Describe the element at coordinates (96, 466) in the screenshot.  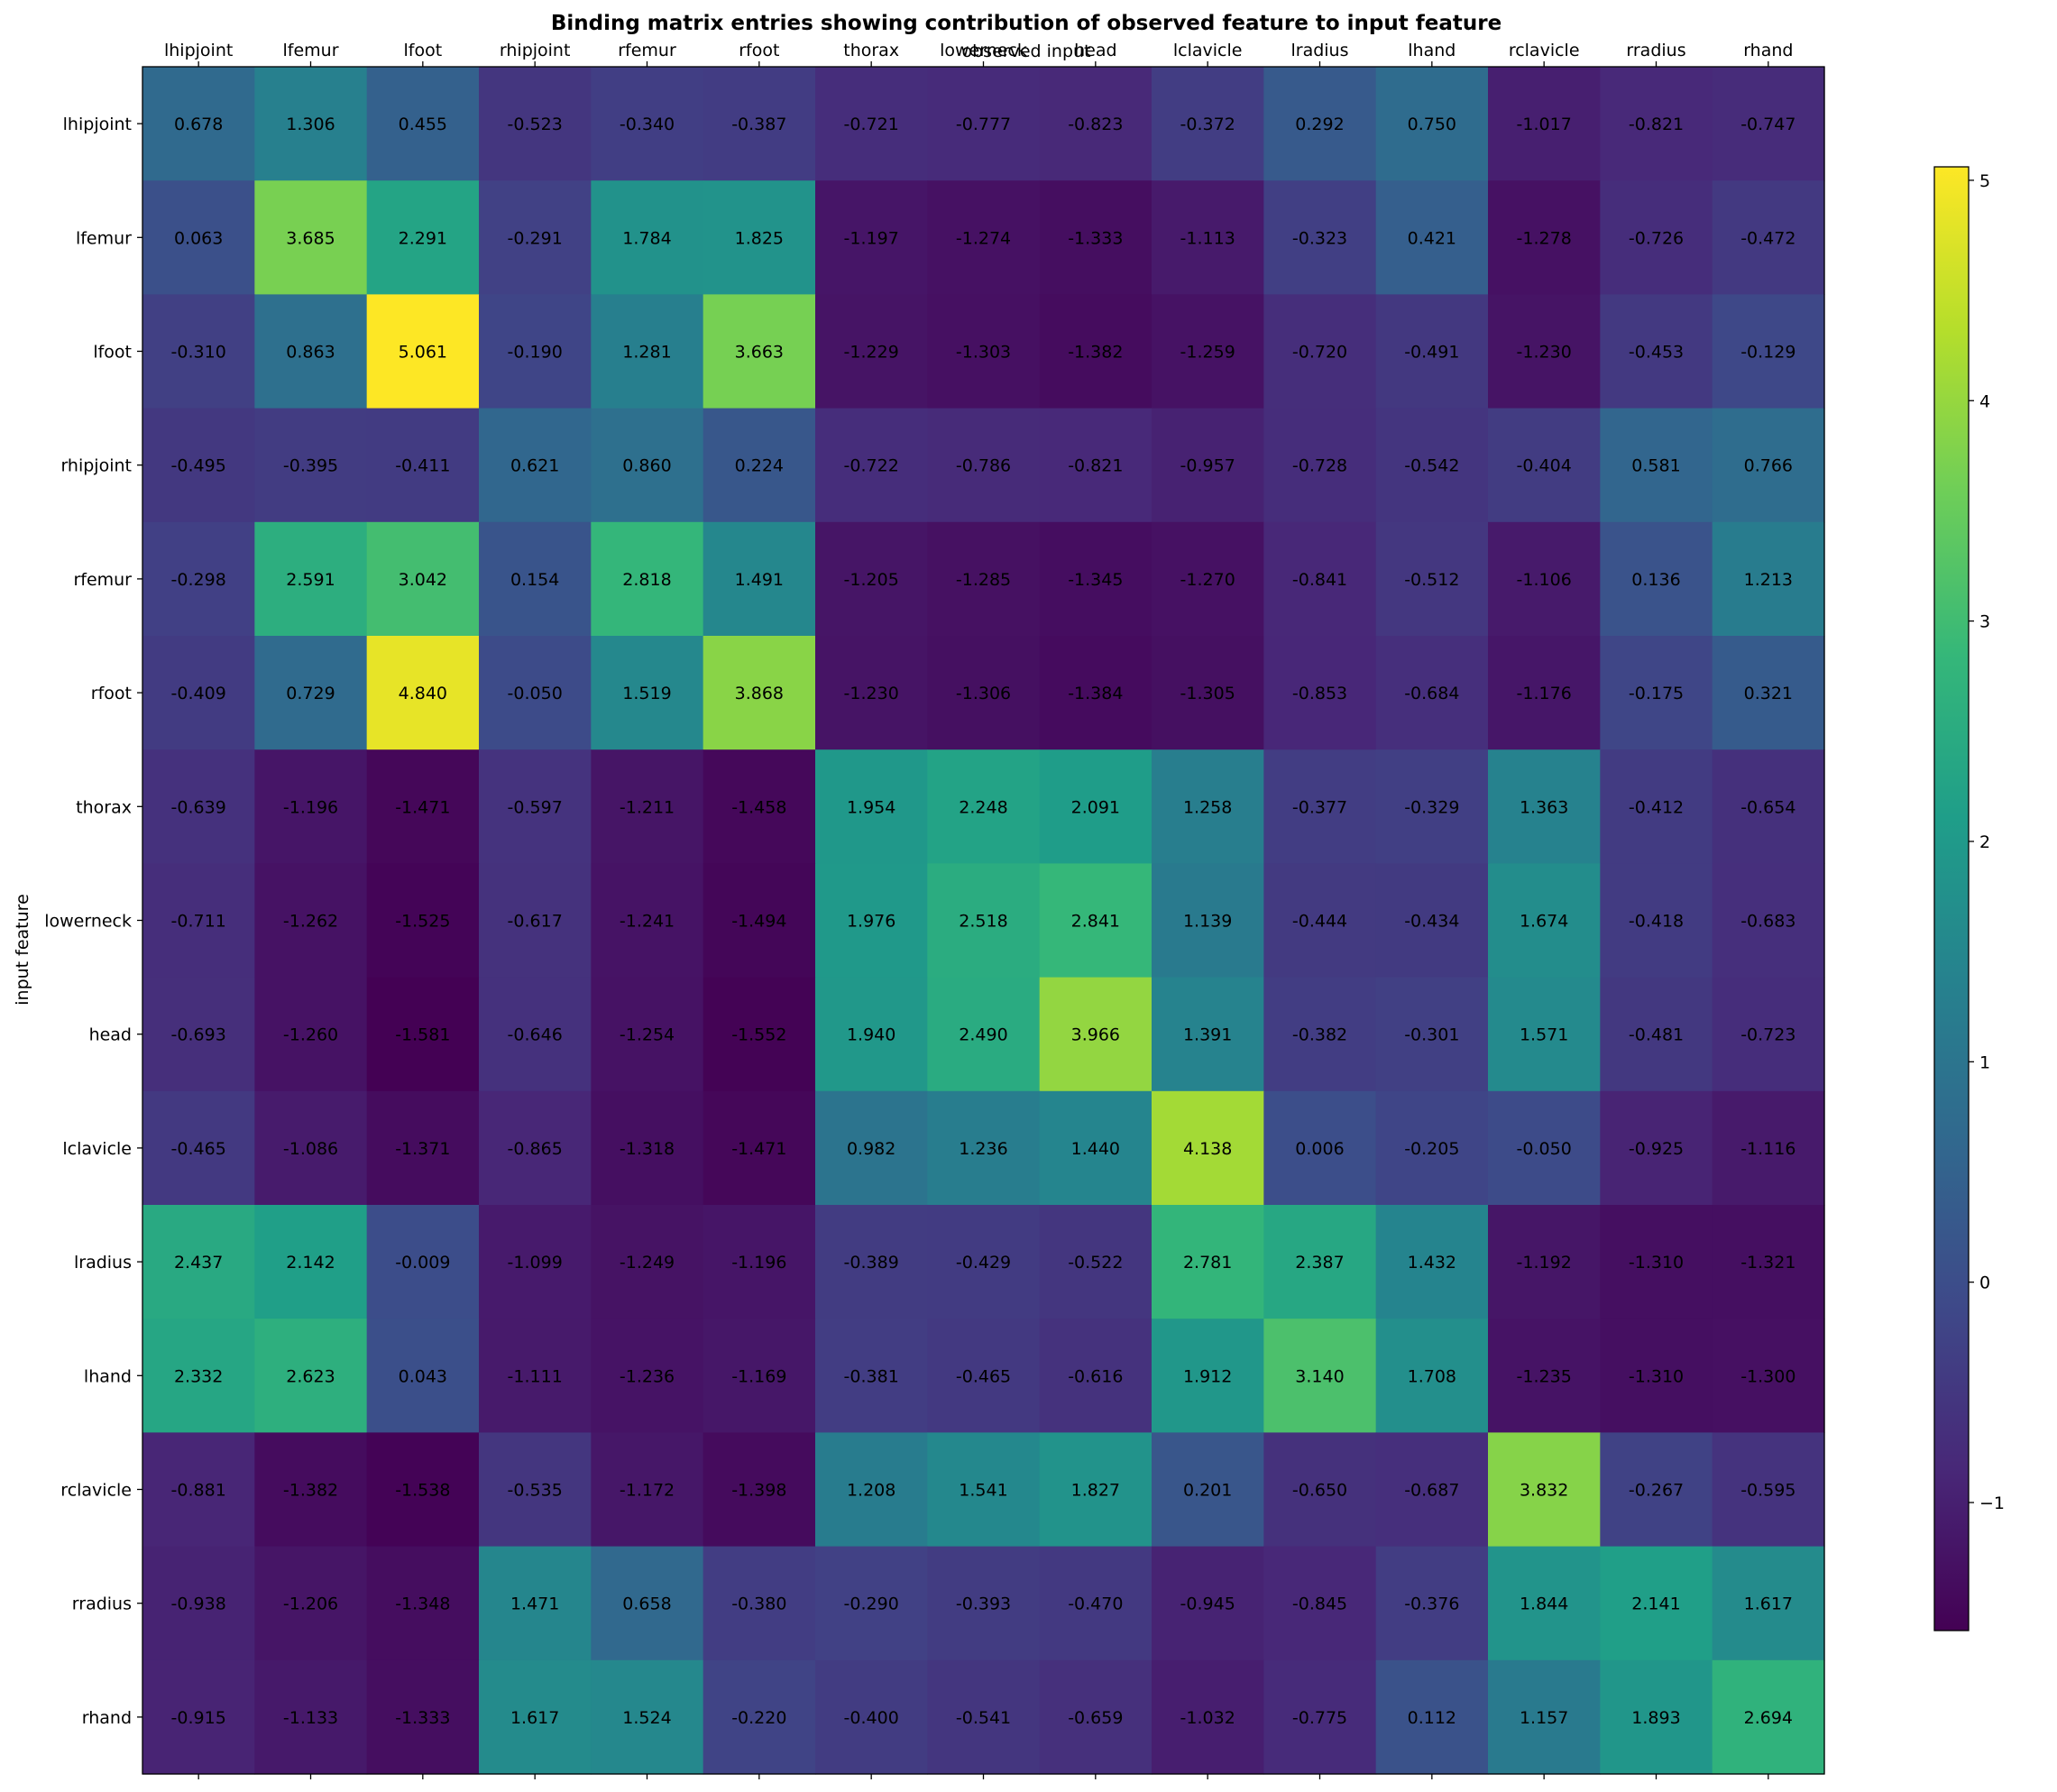
I see `y-tick-label: rhipjoint` at that location.